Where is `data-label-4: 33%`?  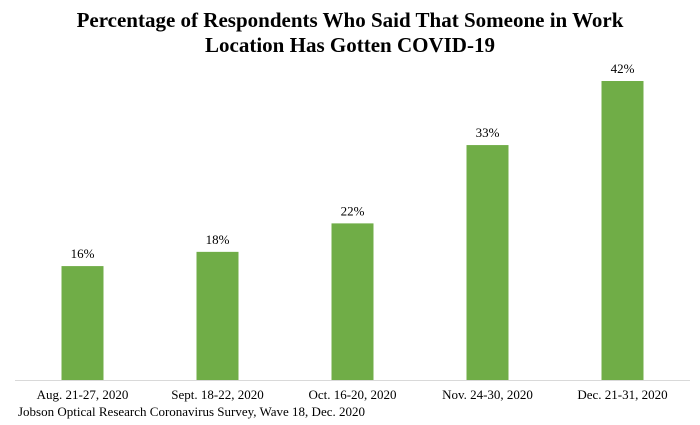
data-label-4: 33% is located at coordinates (488, 132).